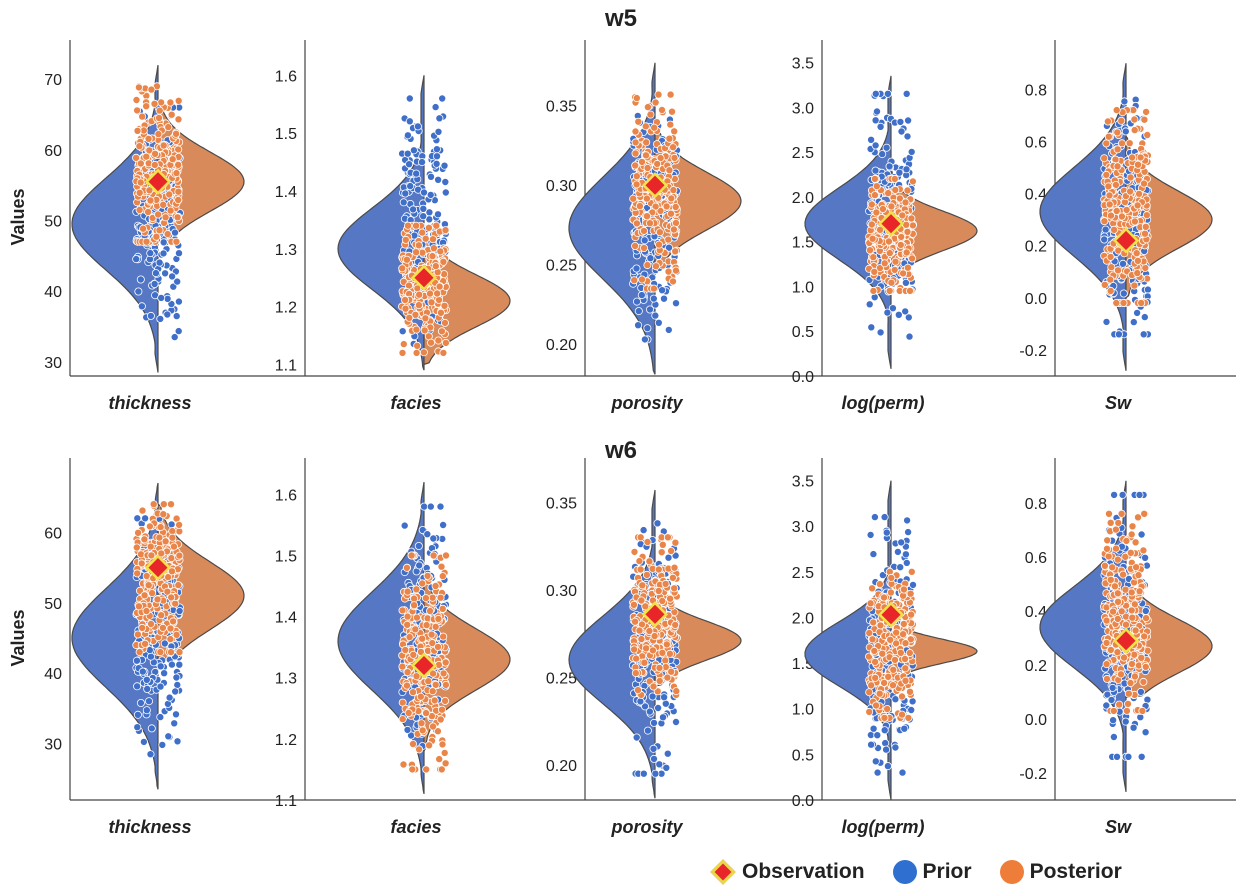  Describe the element at coordinates (723, 872) in the screenshot. I see `observation-diamond-icon` at that location.